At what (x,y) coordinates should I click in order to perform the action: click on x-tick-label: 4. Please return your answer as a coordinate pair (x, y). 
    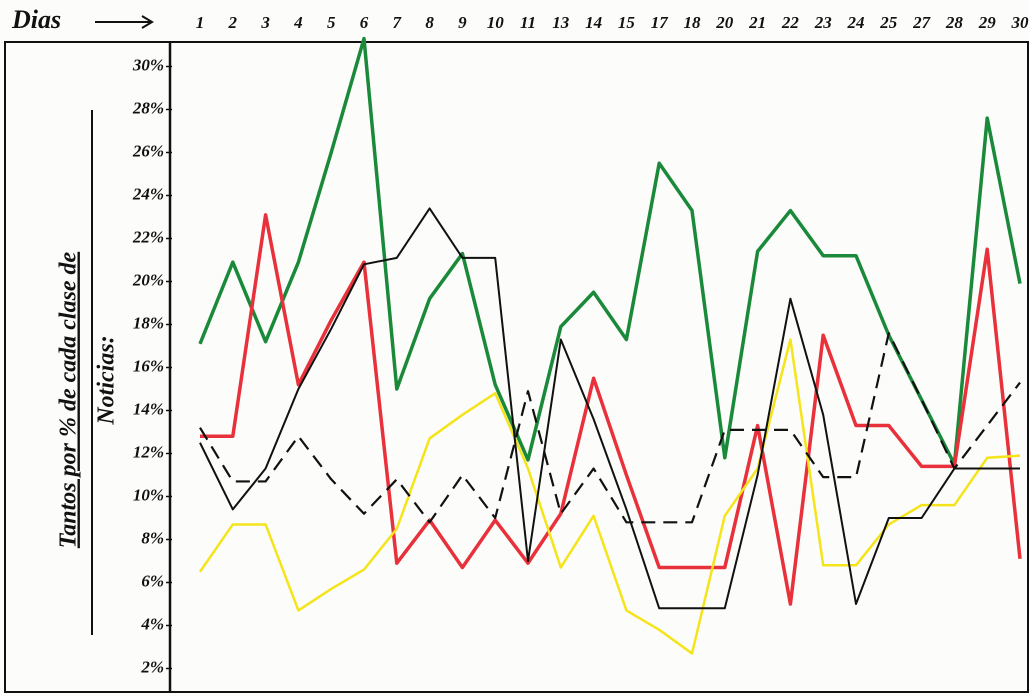
    Looking at the image, I should click on (298, 22).